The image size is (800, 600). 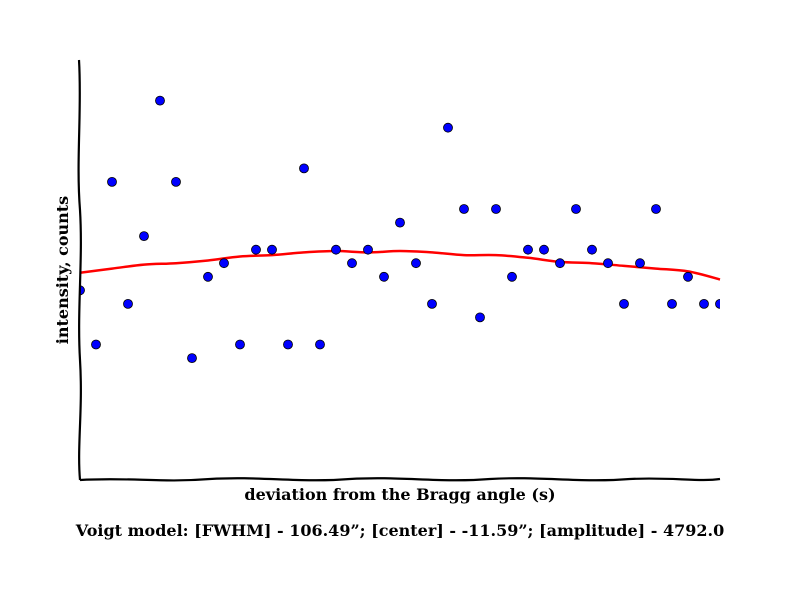 I want to click on x-axis-line, so click(x=400, y=479).